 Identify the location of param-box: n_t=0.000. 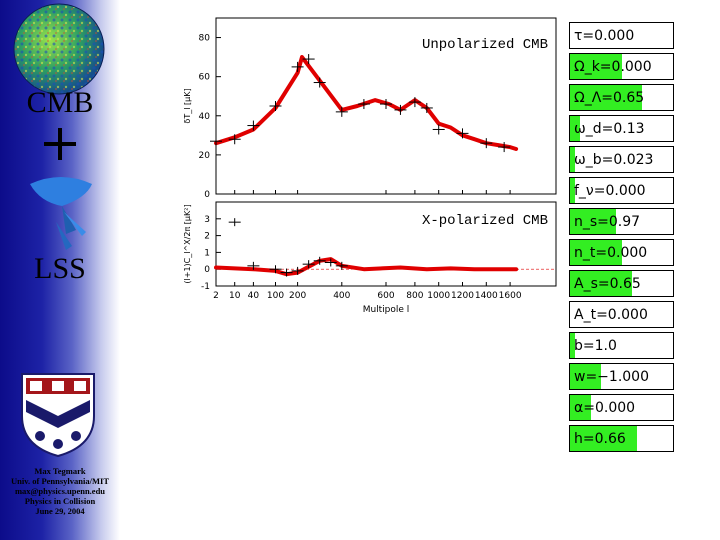
(621, 252).